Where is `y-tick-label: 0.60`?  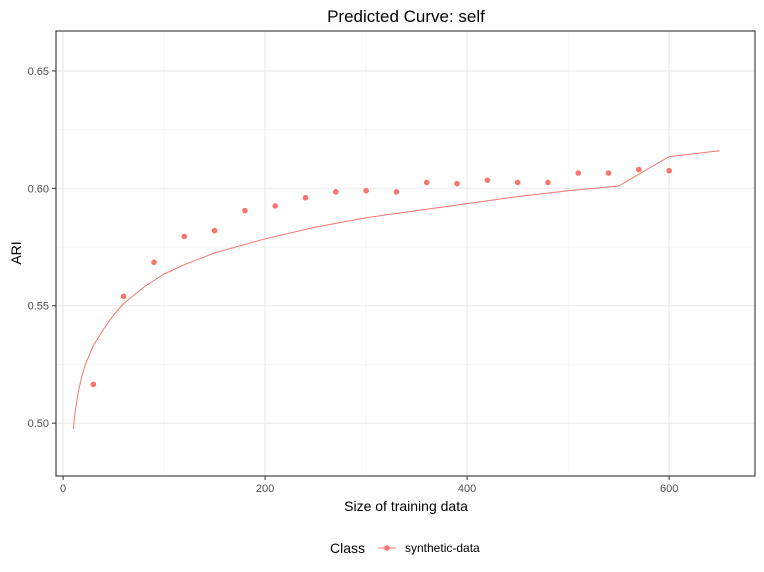 y-tick-label: 0.60 is located at coordinates (38, 189).